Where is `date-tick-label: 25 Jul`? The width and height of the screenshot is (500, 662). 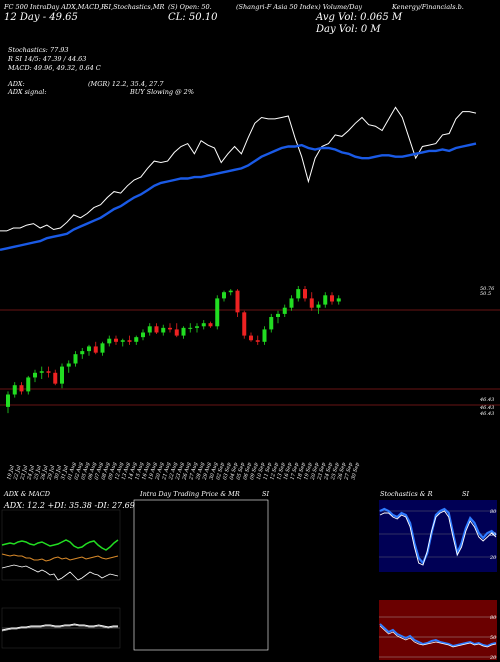
date-tick-label: 25 Jul is located at coordinates (38, 472).